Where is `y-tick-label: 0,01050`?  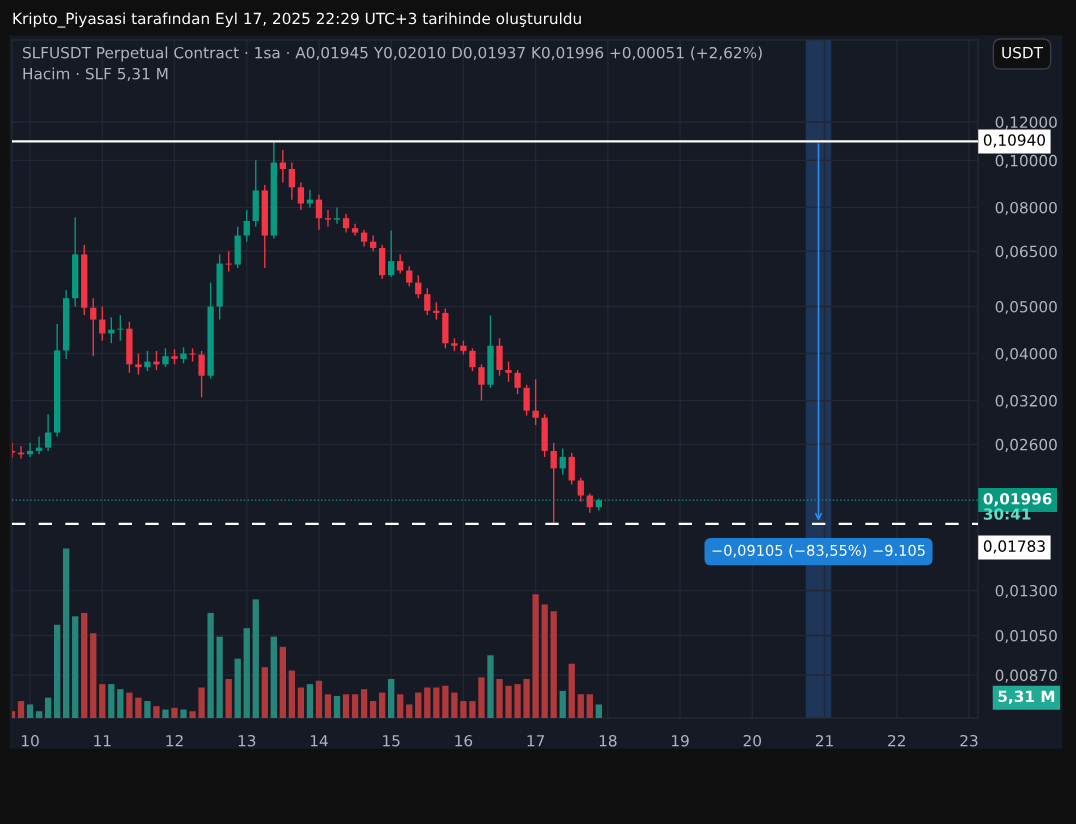 y-tick-label: 0,01050 is located at coordinates (1026, 636).